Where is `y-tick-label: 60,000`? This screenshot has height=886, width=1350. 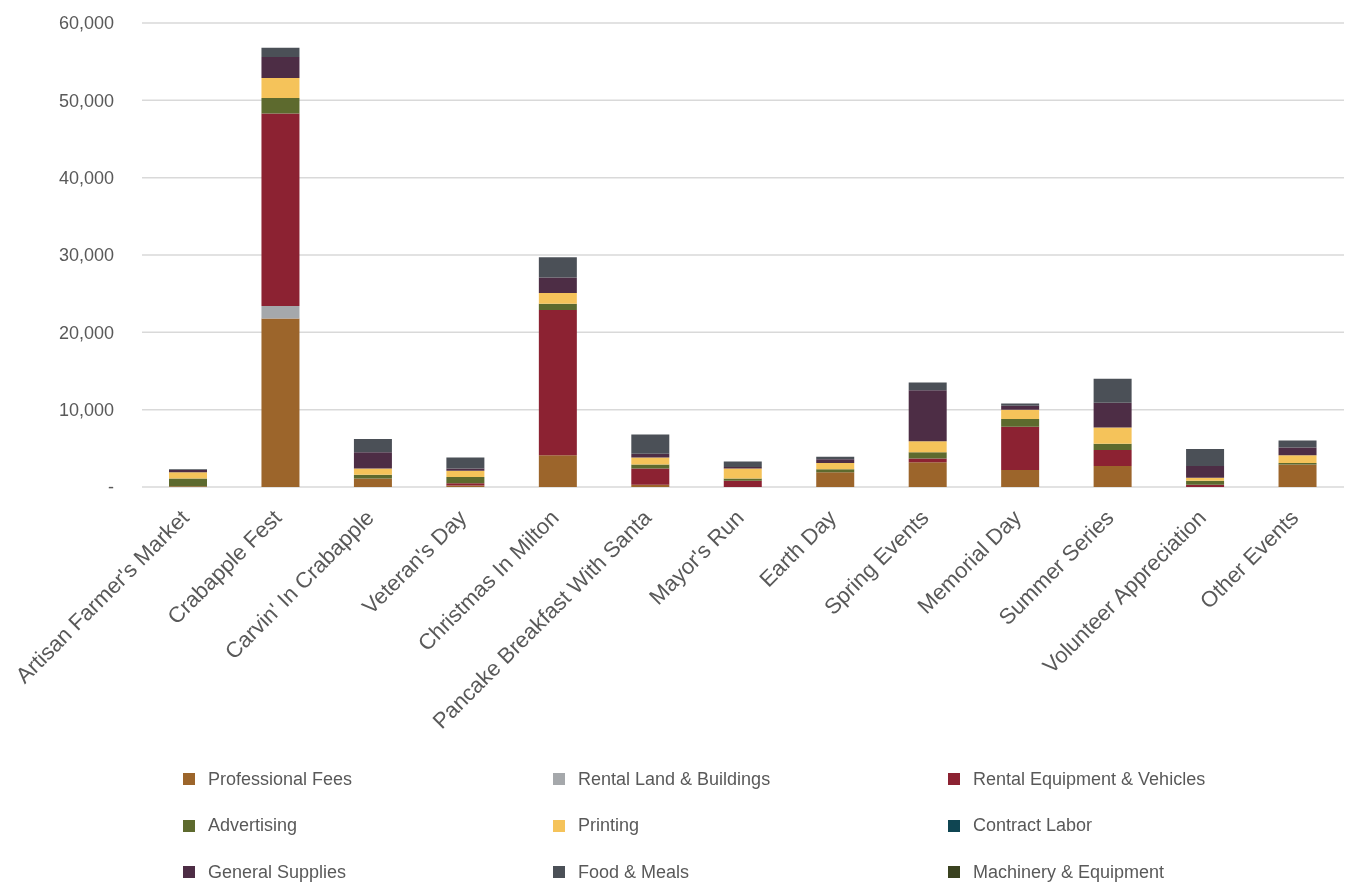 y-tick-label: 60,000 is located at coordinates (86, 23).